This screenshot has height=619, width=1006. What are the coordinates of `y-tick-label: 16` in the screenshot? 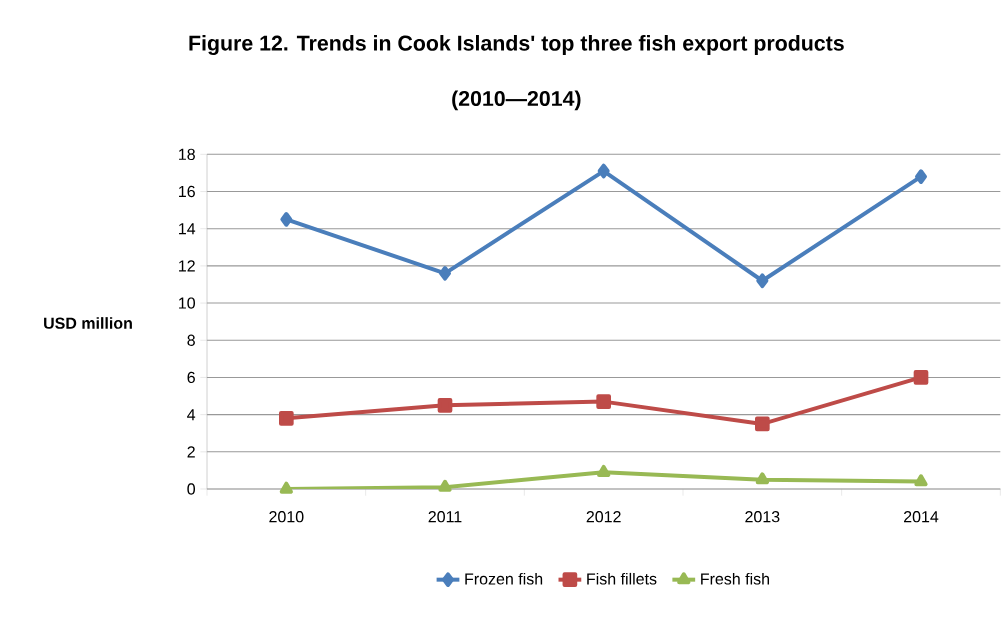 It's located at (187, 191).